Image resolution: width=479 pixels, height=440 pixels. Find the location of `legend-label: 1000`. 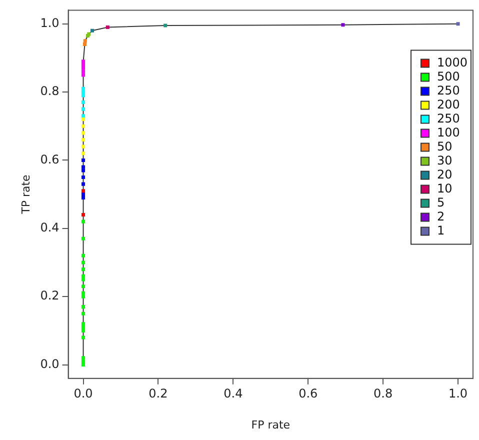

legend-label: 1000 is located at coordinates (452, 62).